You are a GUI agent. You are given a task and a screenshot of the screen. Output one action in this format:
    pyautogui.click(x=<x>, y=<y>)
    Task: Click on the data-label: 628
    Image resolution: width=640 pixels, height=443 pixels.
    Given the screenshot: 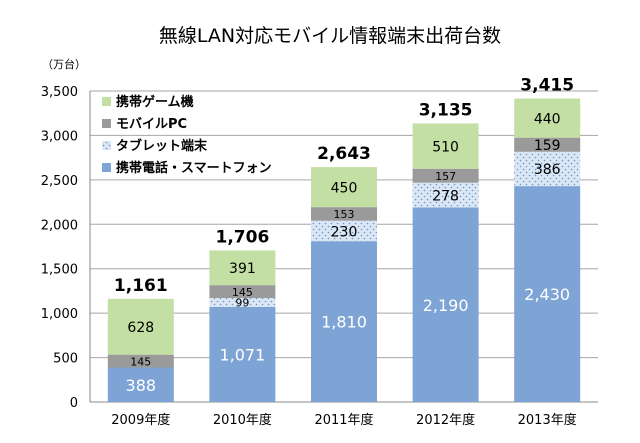 What is the action you would take?
    pyautogui.click(x=140, y=328)
    